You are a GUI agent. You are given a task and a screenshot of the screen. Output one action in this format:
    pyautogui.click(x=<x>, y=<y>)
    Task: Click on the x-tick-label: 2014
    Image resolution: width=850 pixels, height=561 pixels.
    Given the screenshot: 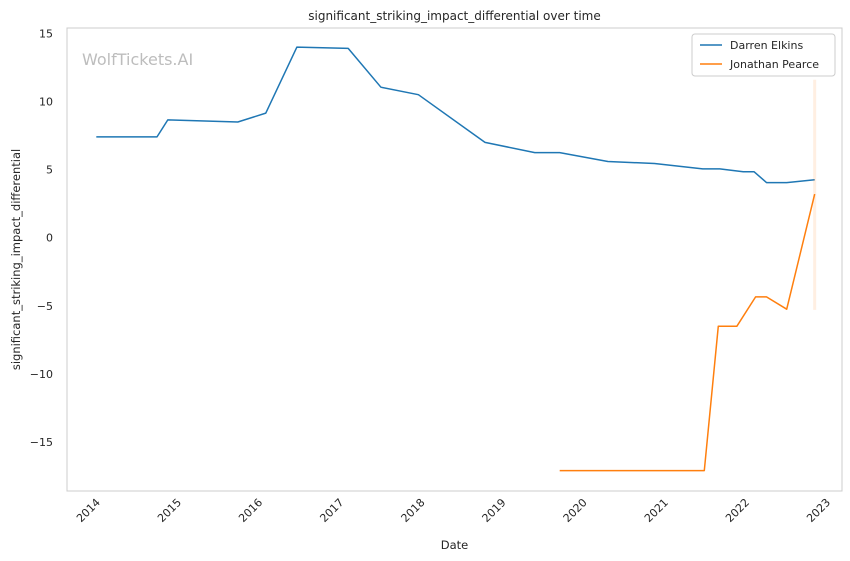 What is the action you would take?
    pyautogui.click(x=88, y=510)
    